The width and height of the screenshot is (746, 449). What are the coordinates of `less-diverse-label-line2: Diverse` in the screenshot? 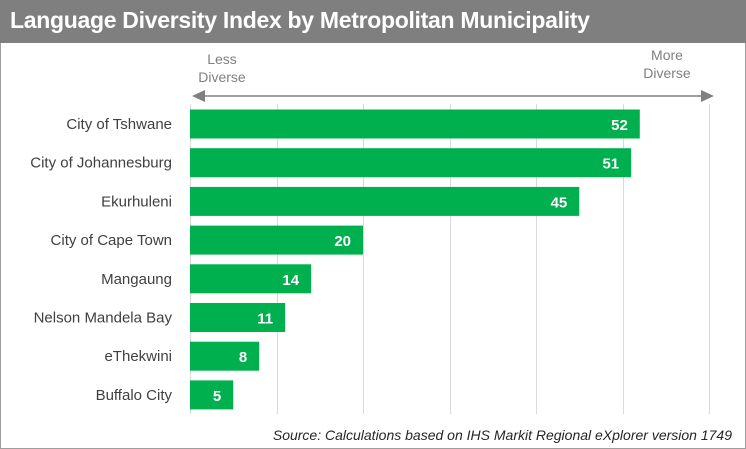 It's located at (222, 77).